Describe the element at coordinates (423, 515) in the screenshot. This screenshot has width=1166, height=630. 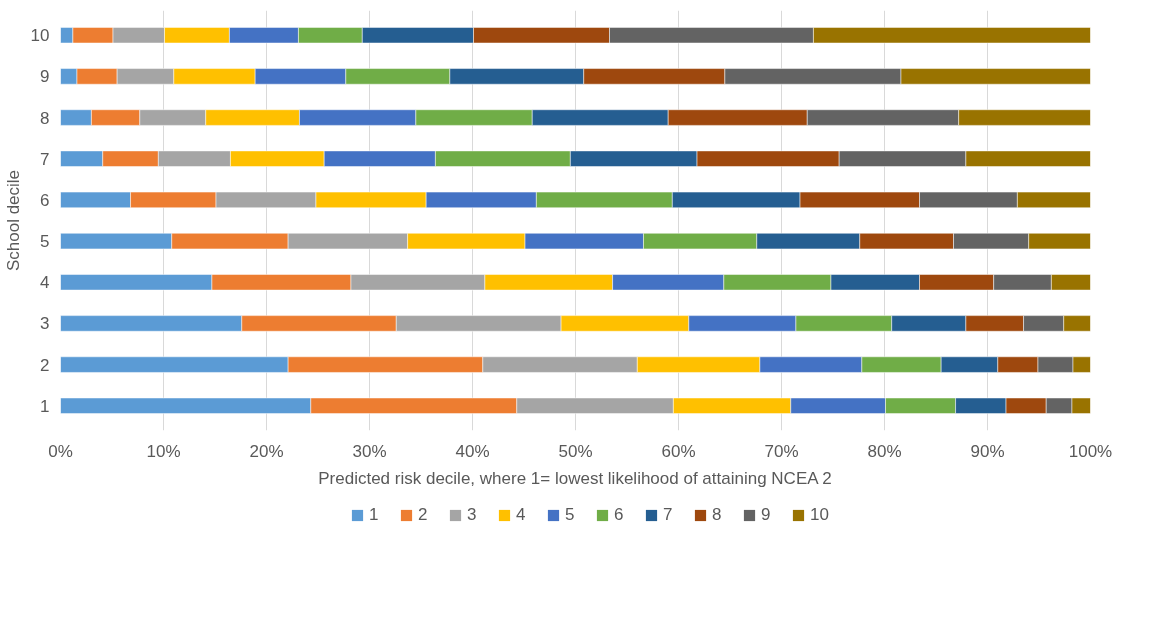
I see `legend-label: 2` at that location.